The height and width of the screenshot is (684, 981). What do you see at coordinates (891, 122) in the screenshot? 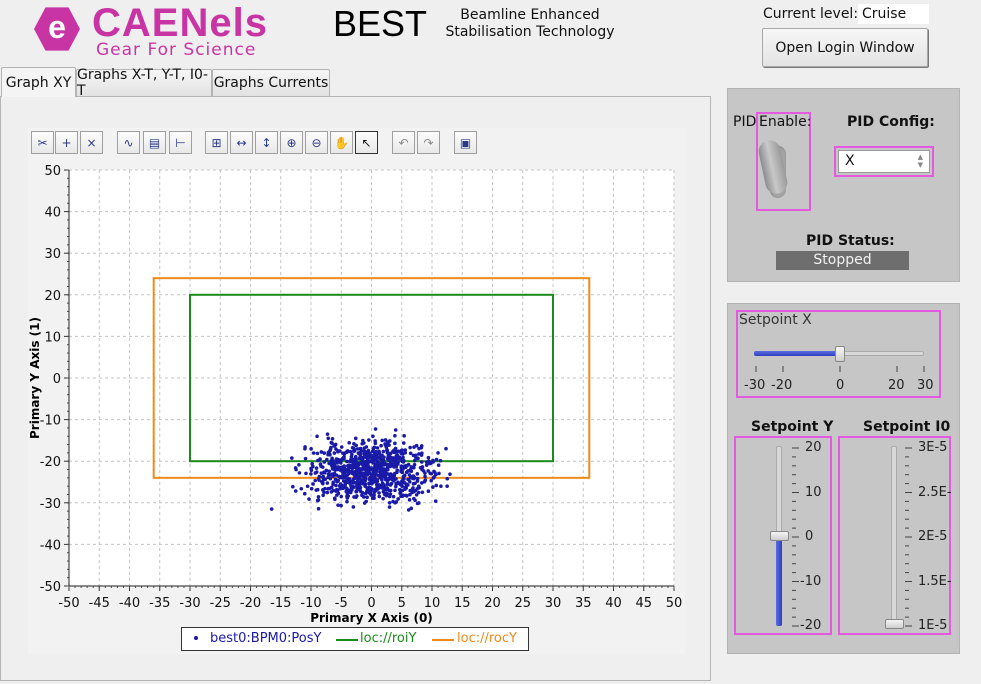
I see `pid-config-label: PID Config:` at bounding box center [891, 122].